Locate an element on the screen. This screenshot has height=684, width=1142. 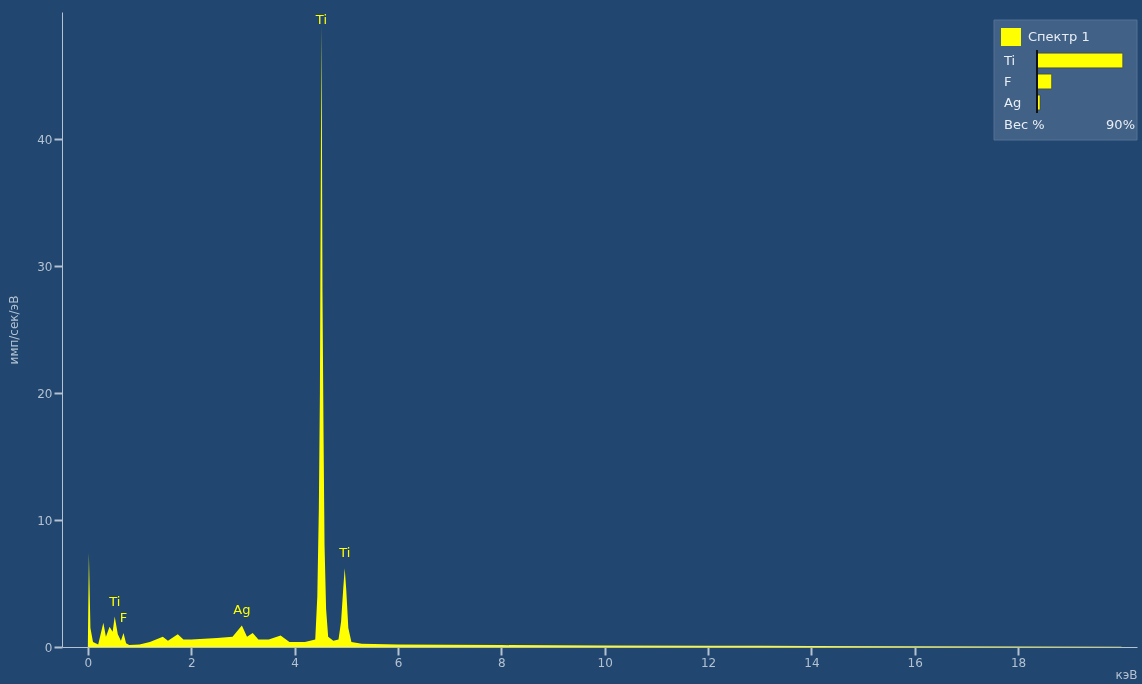
annotation: F is located at coordinates (123, 618).